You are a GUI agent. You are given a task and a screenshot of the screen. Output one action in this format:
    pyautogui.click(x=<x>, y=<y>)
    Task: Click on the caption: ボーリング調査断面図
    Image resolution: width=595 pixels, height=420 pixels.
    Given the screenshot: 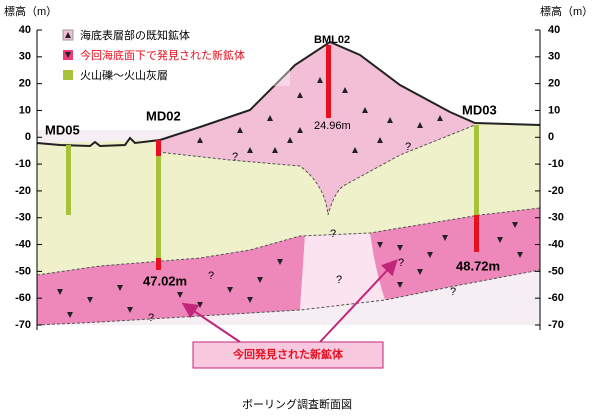 What is the action you would take?
    pyautogui.click(x=297, y=404)
    